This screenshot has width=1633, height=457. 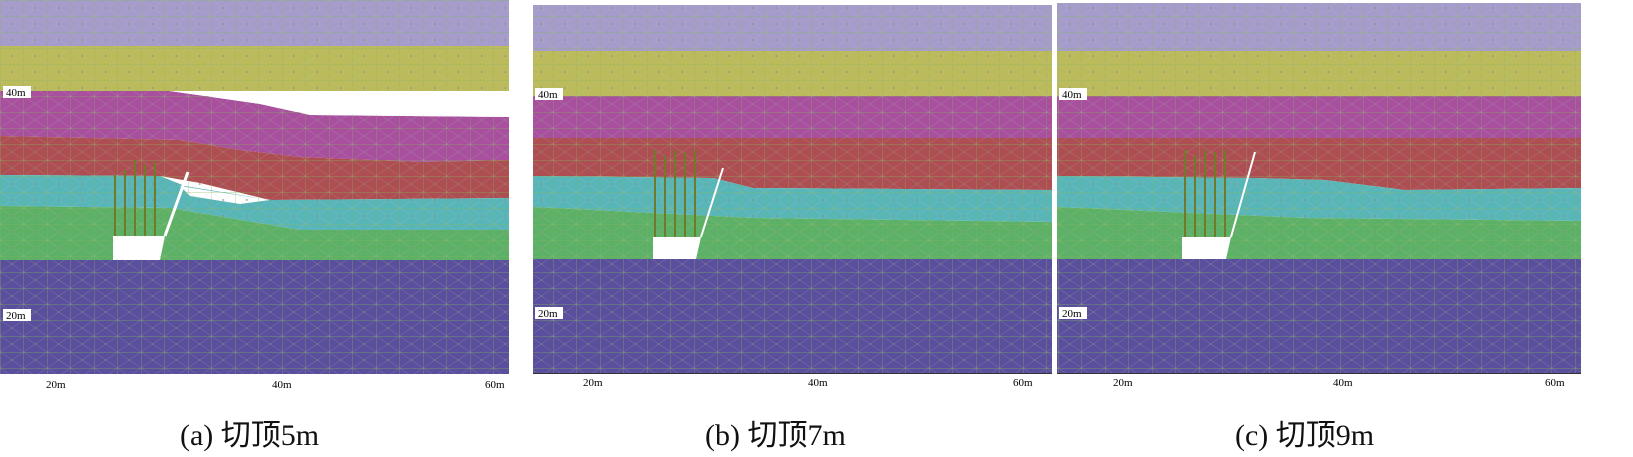 I want to click on caption-b: (b) 切顶7m, so click(x=775, y=435).